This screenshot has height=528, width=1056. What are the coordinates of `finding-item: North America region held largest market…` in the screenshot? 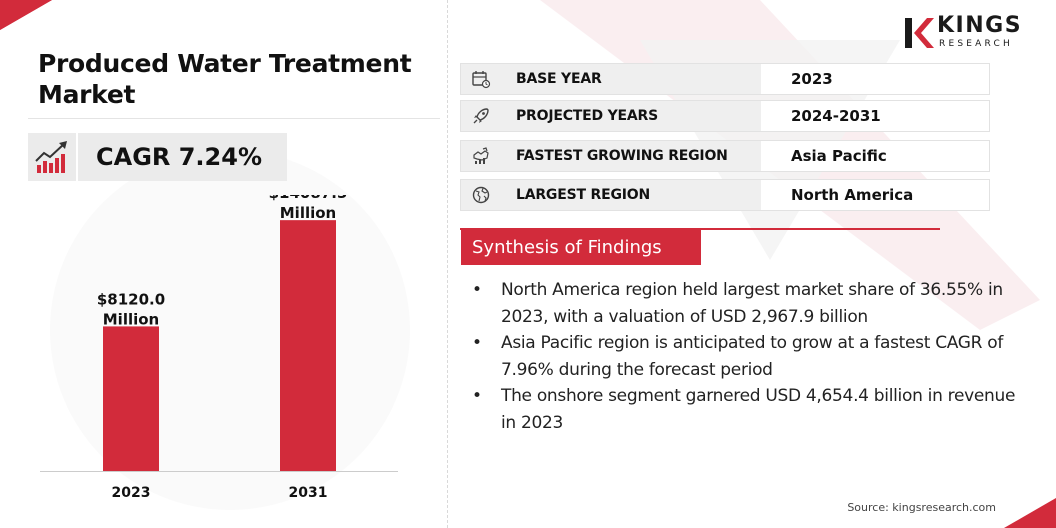 It's located at (750, 303).